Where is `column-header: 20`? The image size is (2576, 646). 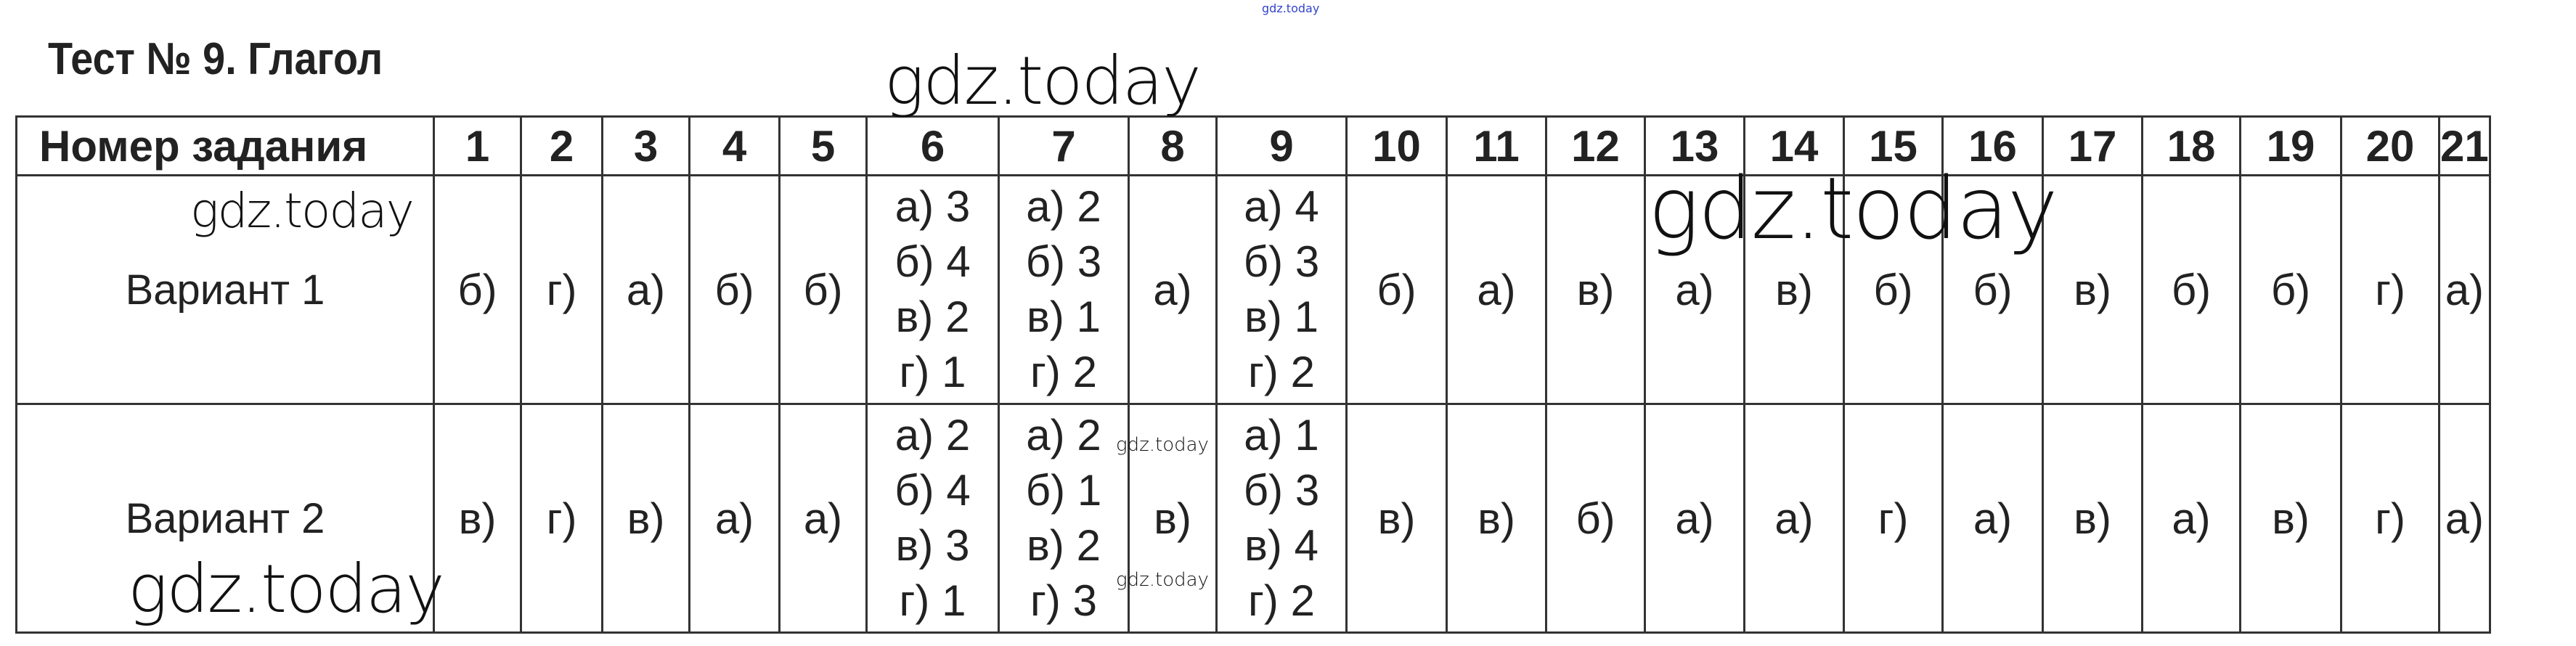
column-header: 20 is located at coordinates (2390, 145).